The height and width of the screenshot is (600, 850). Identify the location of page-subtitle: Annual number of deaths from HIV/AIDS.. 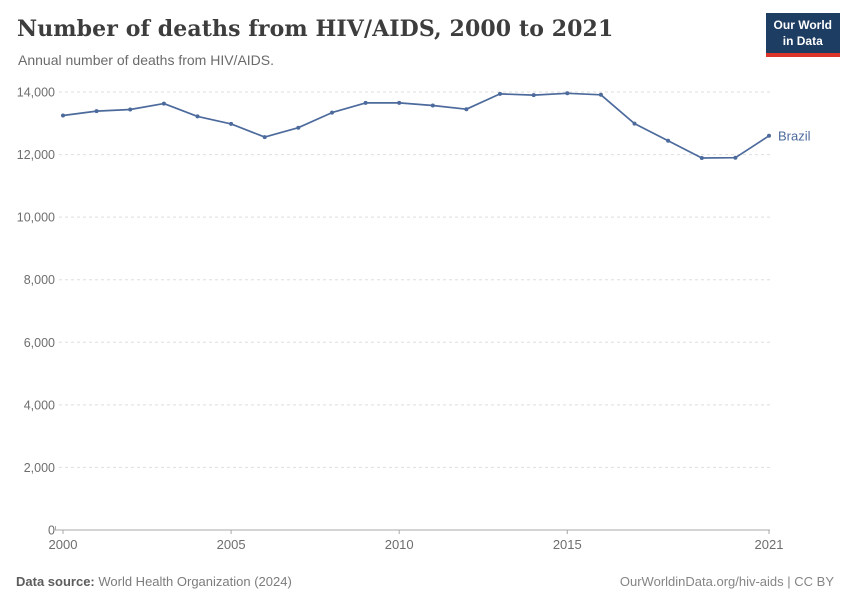
(146, 60).